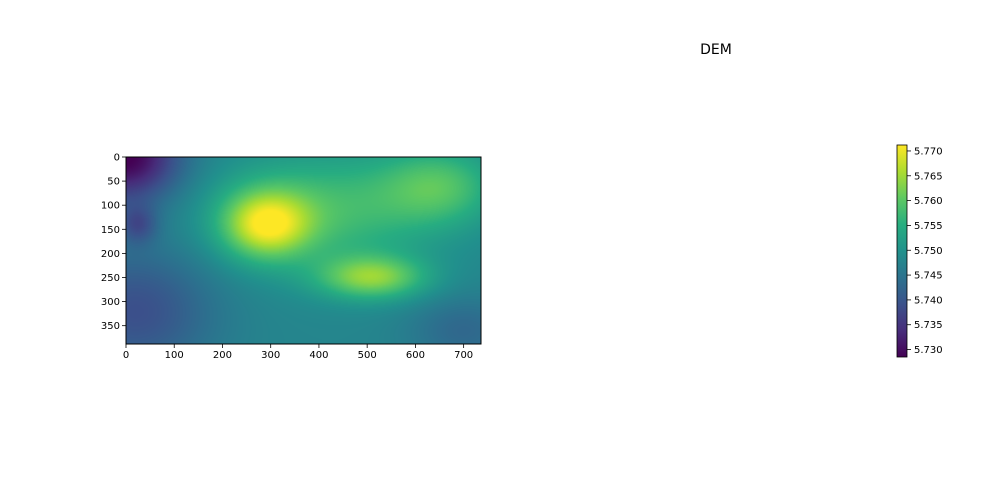 The width and height of the screenshot is (1008, 504). I want to click on chart-title: DEM, so click(716, 50).